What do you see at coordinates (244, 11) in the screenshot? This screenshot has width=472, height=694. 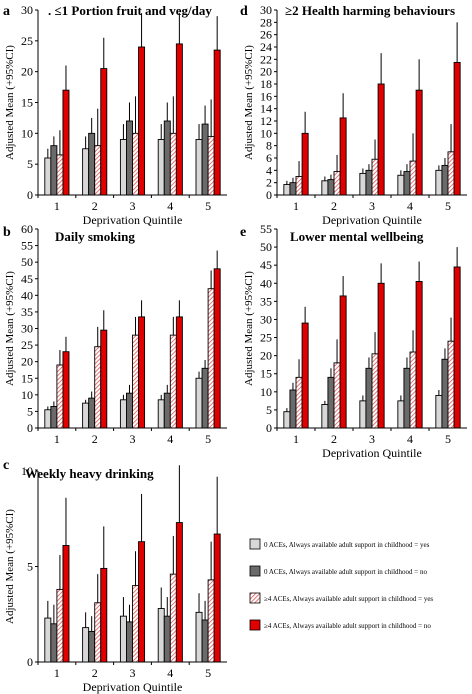 I see `panel-letter-d: d` at bounding box center [244, 11].